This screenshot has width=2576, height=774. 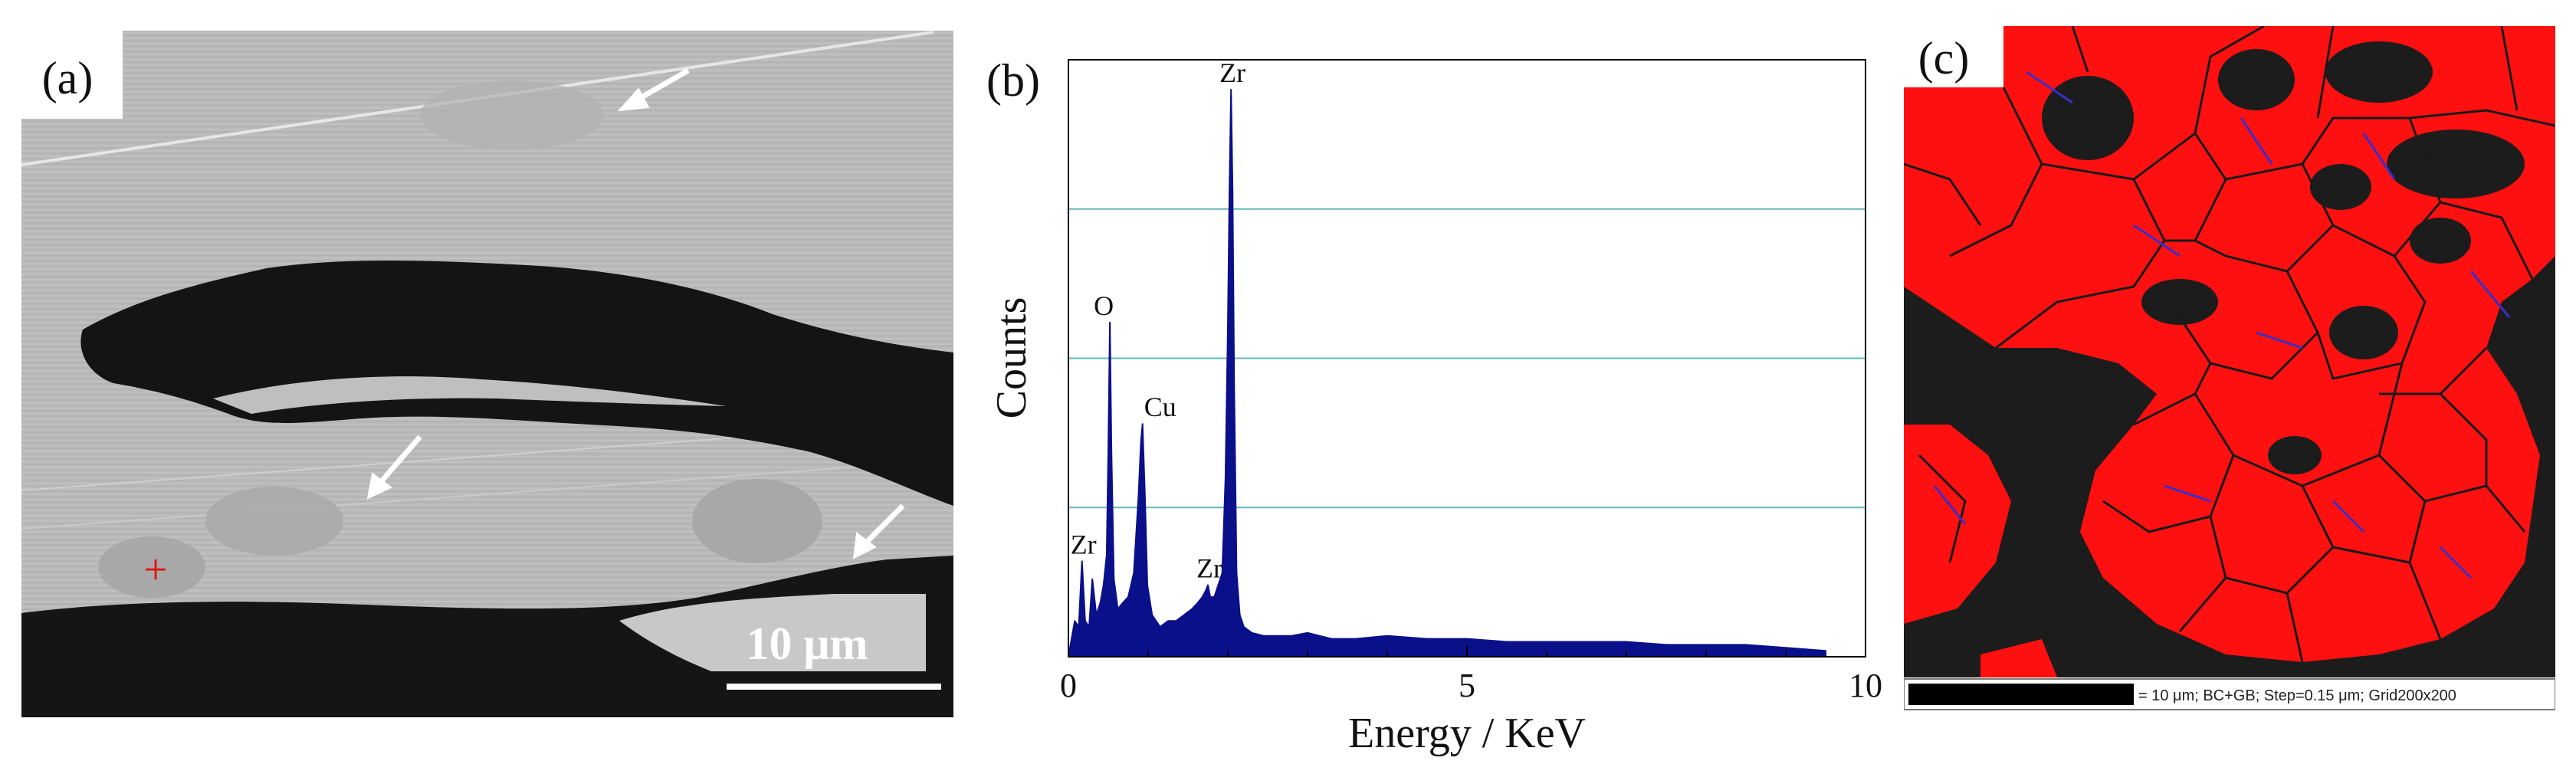 I want to click on light-particle, so click(x=772, y=632).